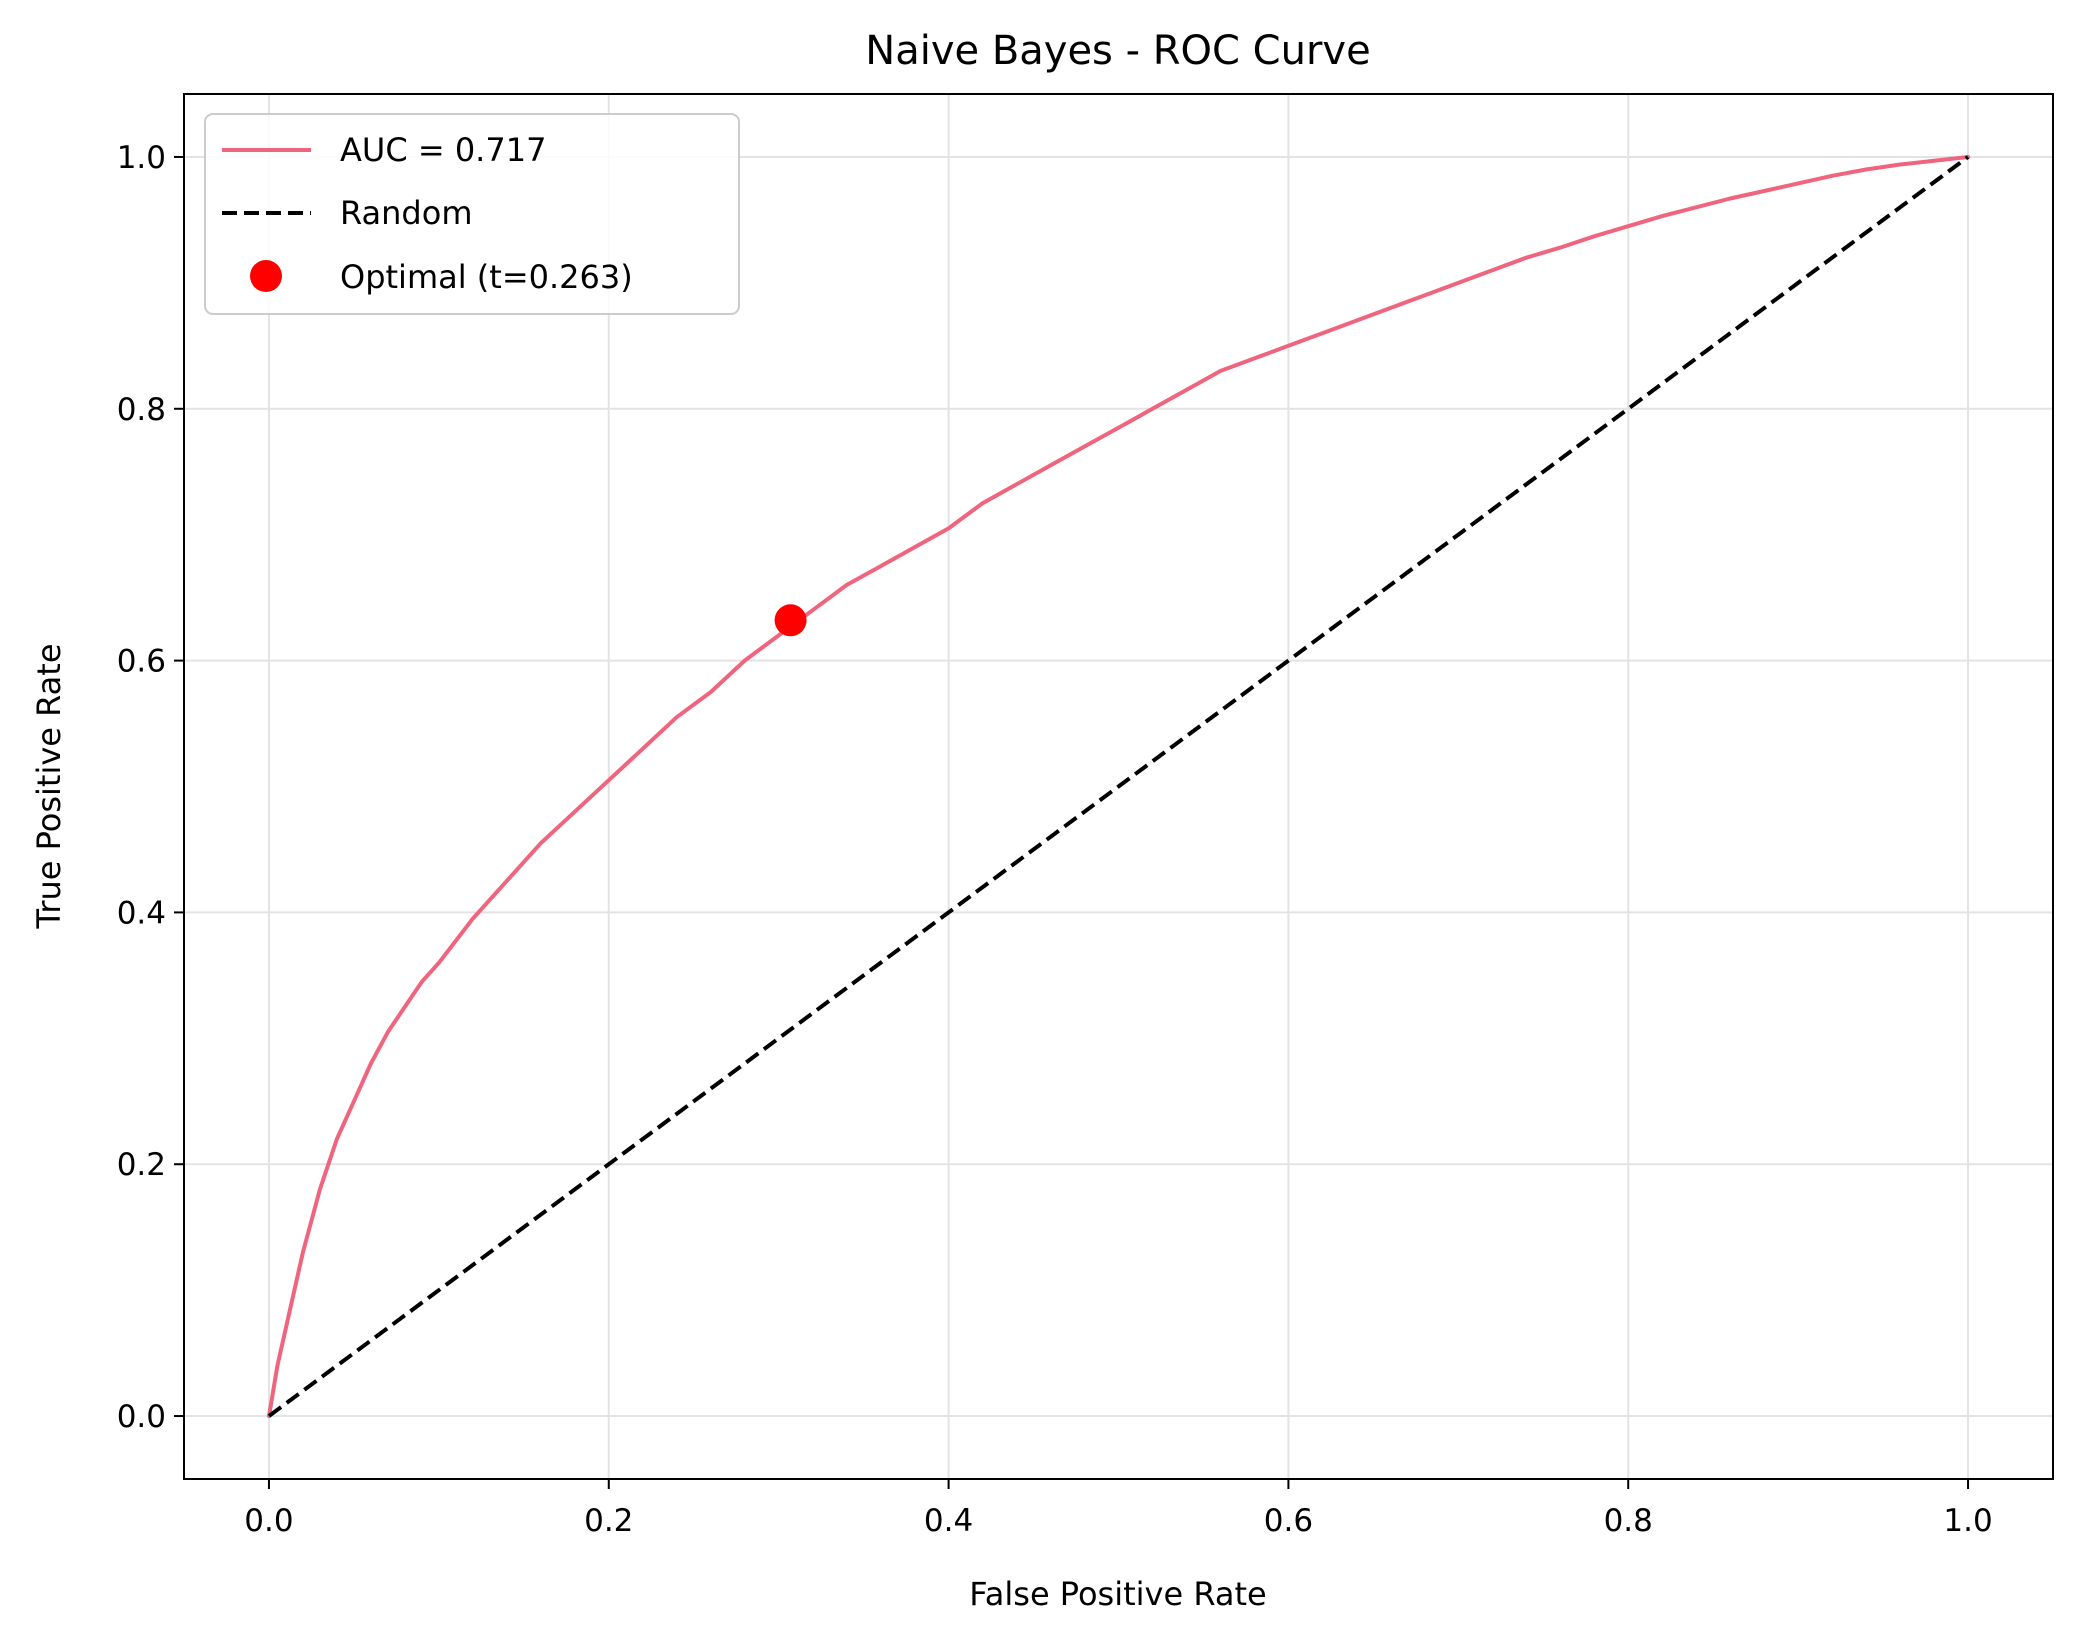 This screenshot has height=1638, width=2074. What do you see at coordinates (1117, 1594) in the screenshot?
I see `x-axis-label: False Positive Rate` at bounding box center [1117, 1594].